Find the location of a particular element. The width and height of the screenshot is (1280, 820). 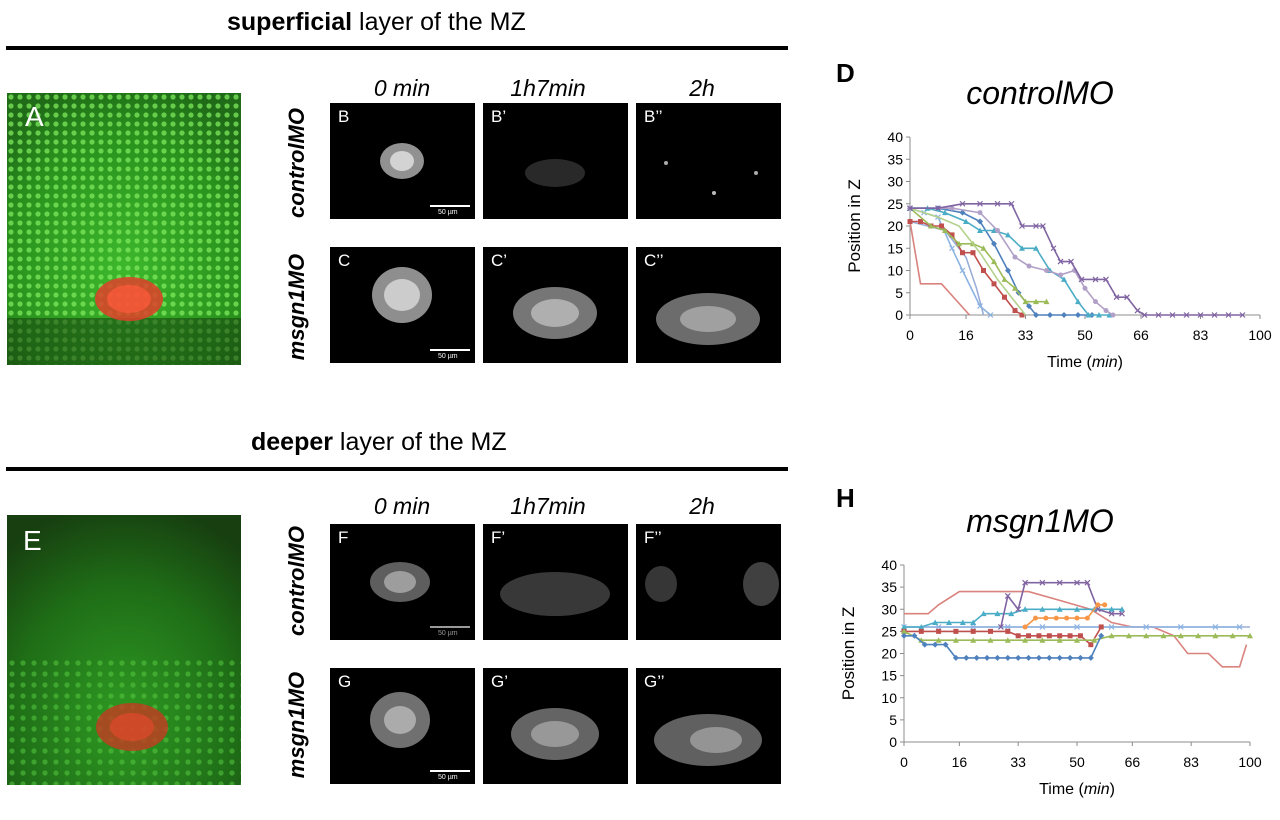

micrograph-c-double-prime: C’’ is located at coordinates (708, 305).